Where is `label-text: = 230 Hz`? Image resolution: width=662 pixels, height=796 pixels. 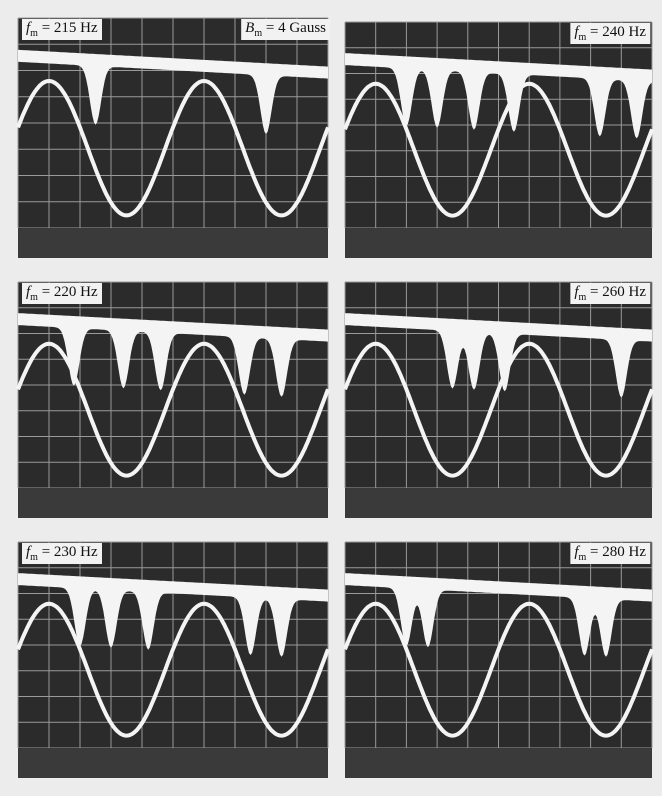
label-text: = 230 Hz is located at coordinates (68, 552).